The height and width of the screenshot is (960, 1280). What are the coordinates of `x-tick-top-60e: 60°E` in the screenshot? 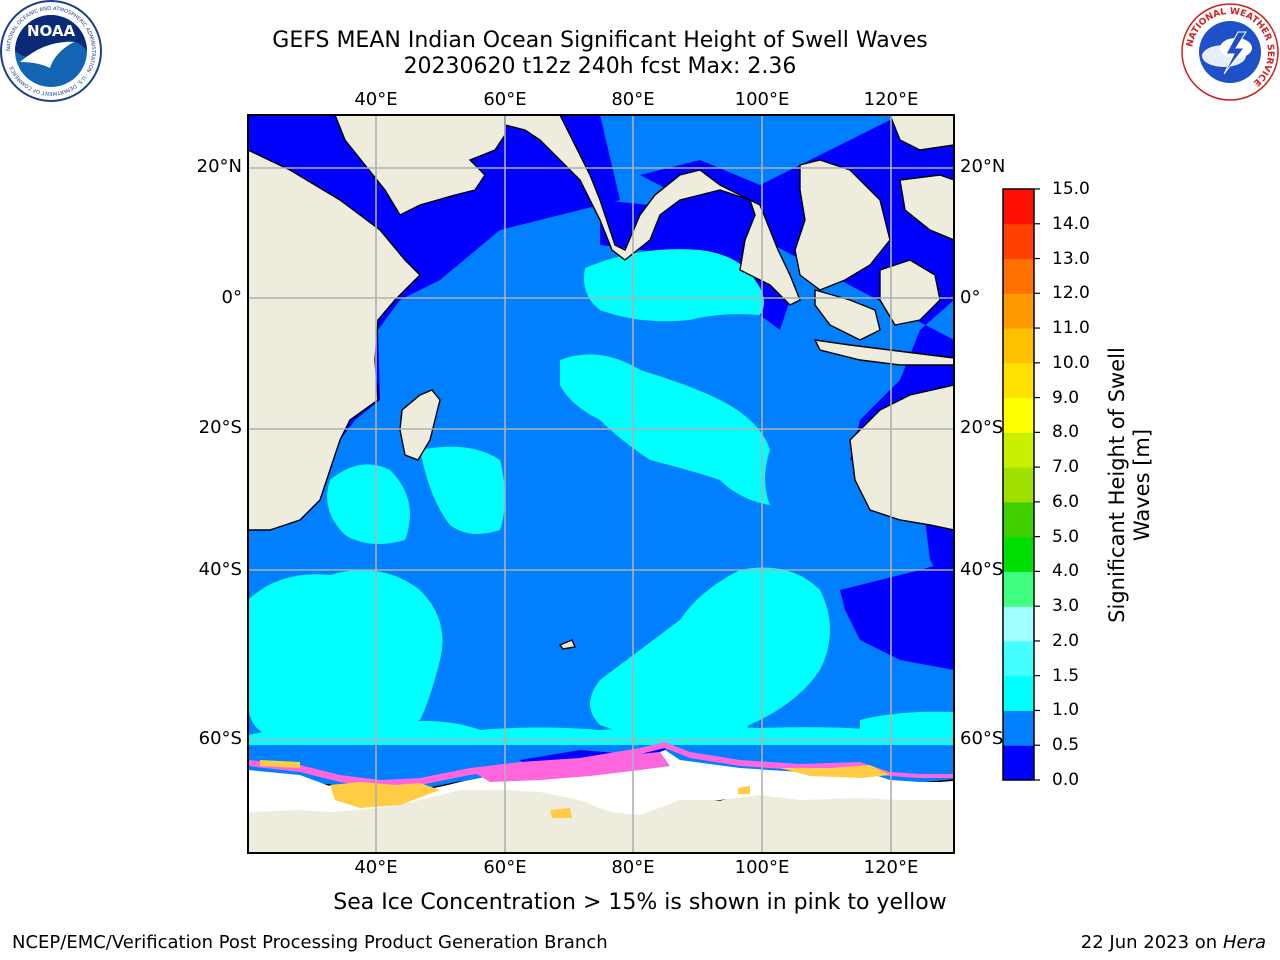 It's located at (505, 99).